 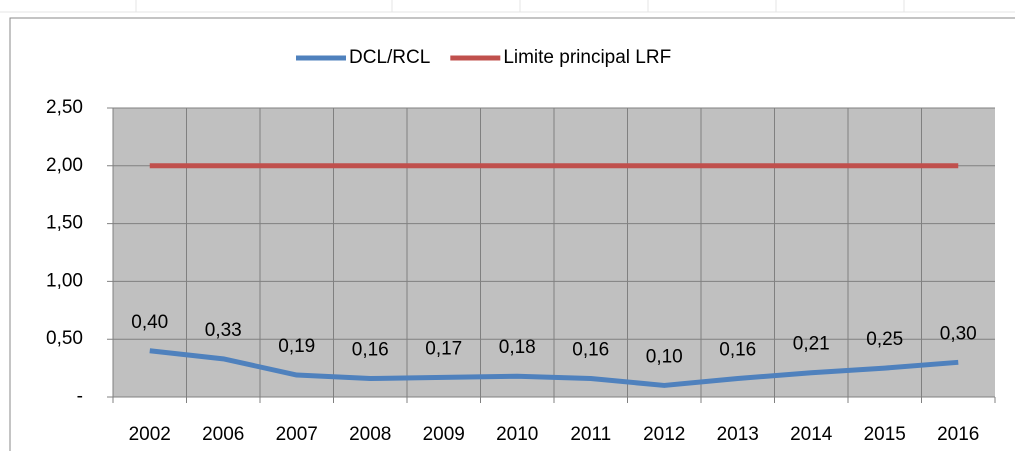 What do you see at coordinates (443, 348) in the screenshot?
I see `data-label: 0,17` at bounding box center [443, 348].